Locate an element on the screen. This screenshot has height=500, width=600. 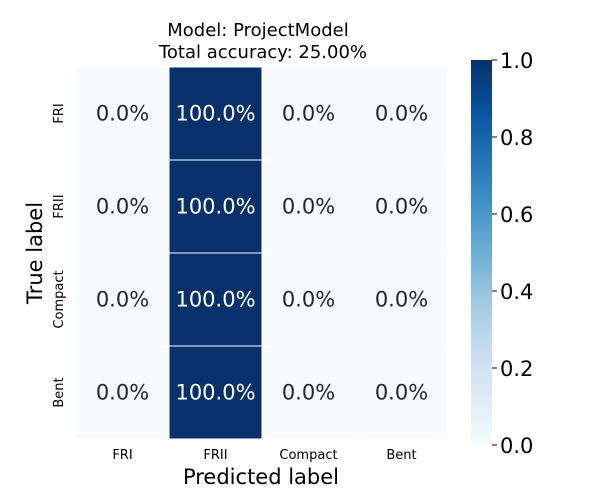
colorbar-tick-label: 0.4 is located at coordinates (516, 292).